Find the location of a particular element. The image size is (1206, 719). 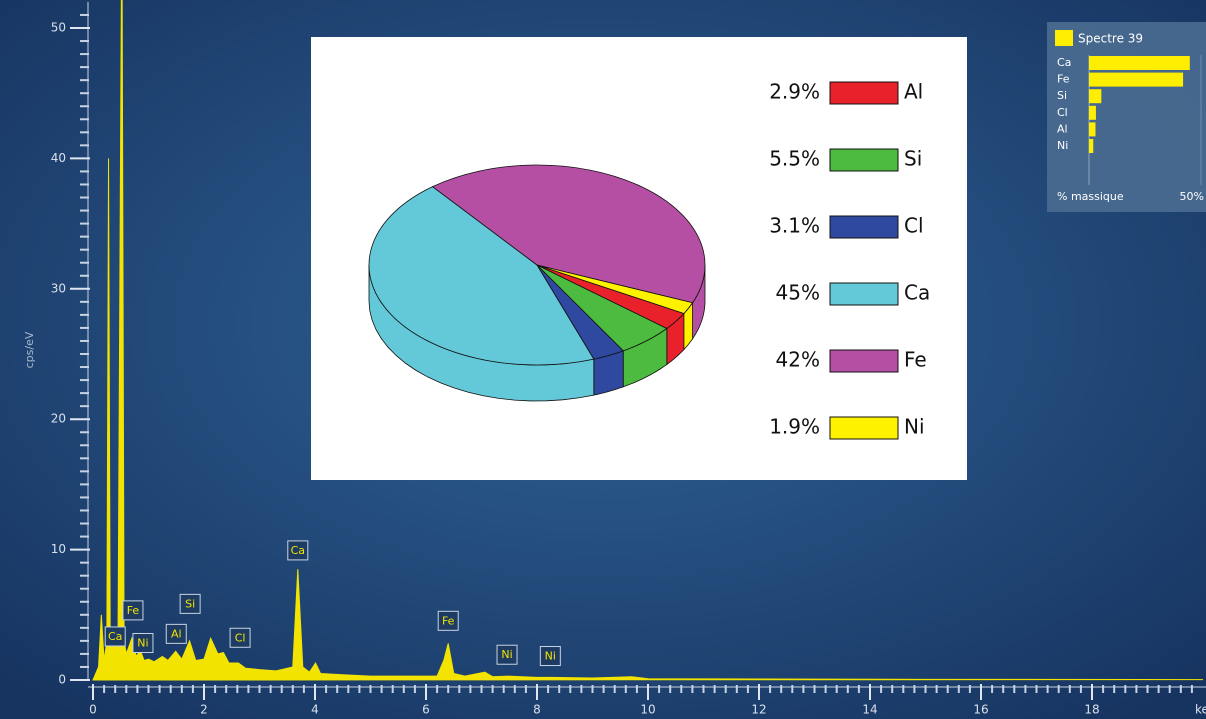

x-tick-label: 8 is located at coordinates (537, 710).